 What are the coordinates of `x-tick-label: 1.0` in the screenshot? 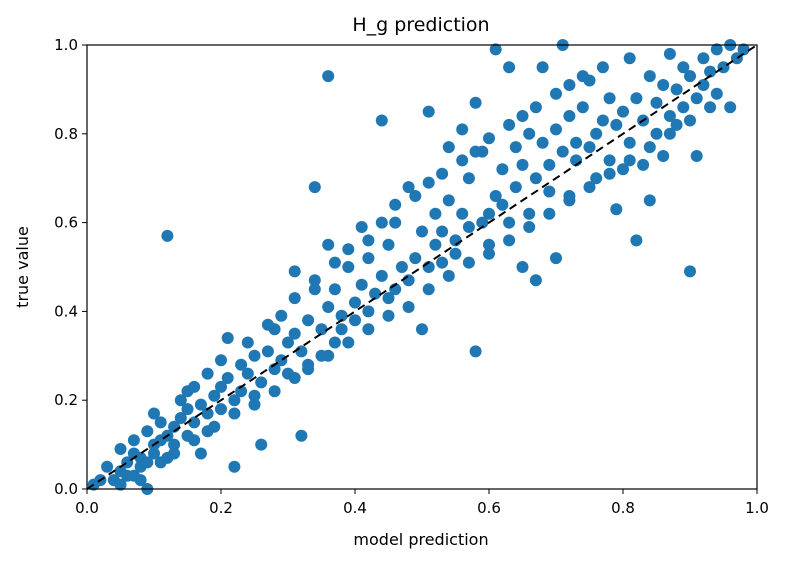 It's located at (757, 508).